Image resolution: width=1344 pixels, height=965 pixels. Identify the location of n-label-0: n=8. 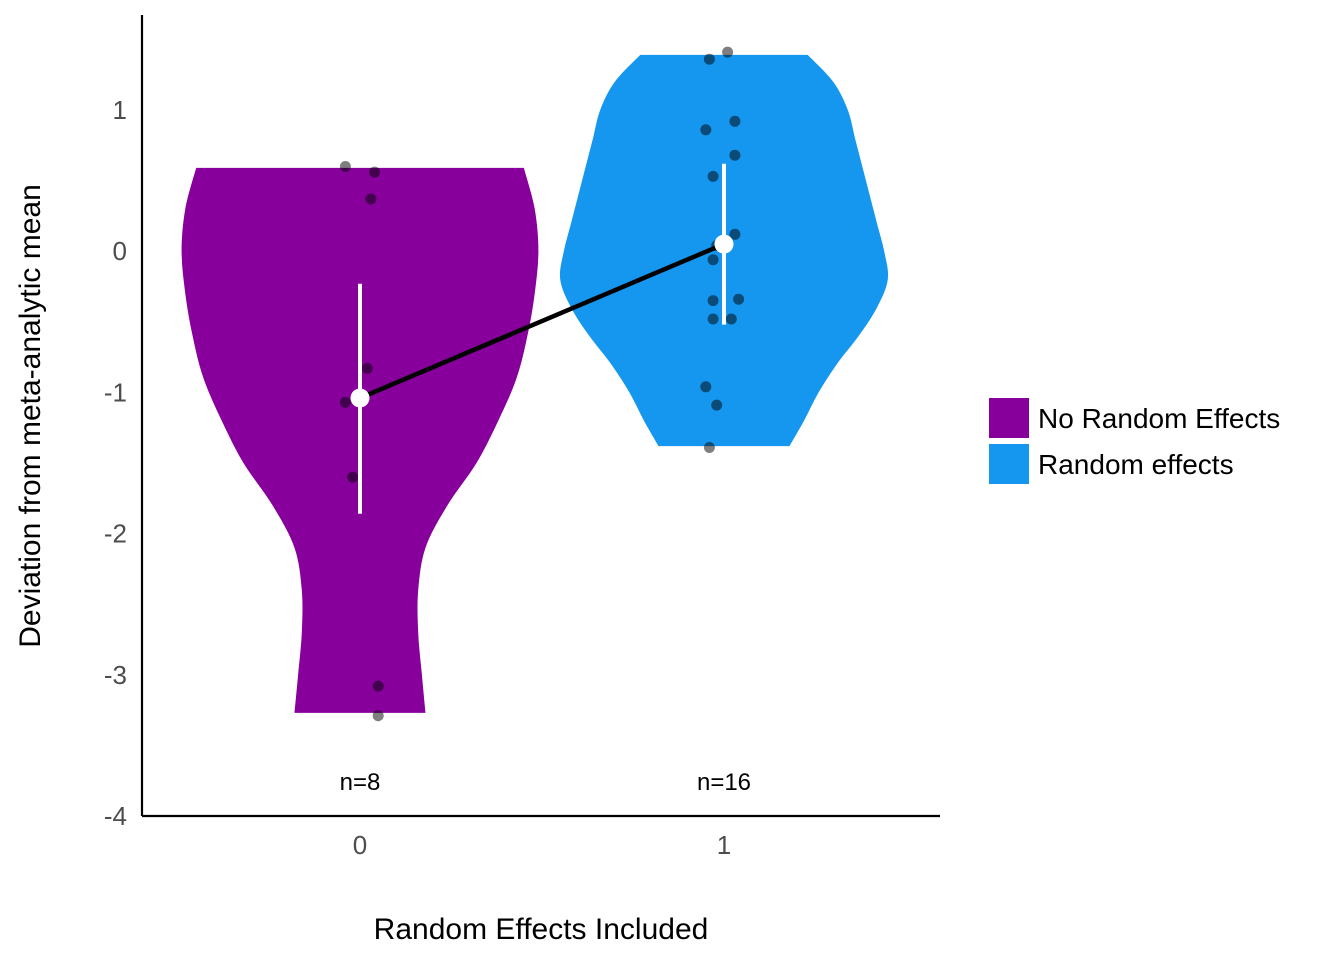
(360, 782).